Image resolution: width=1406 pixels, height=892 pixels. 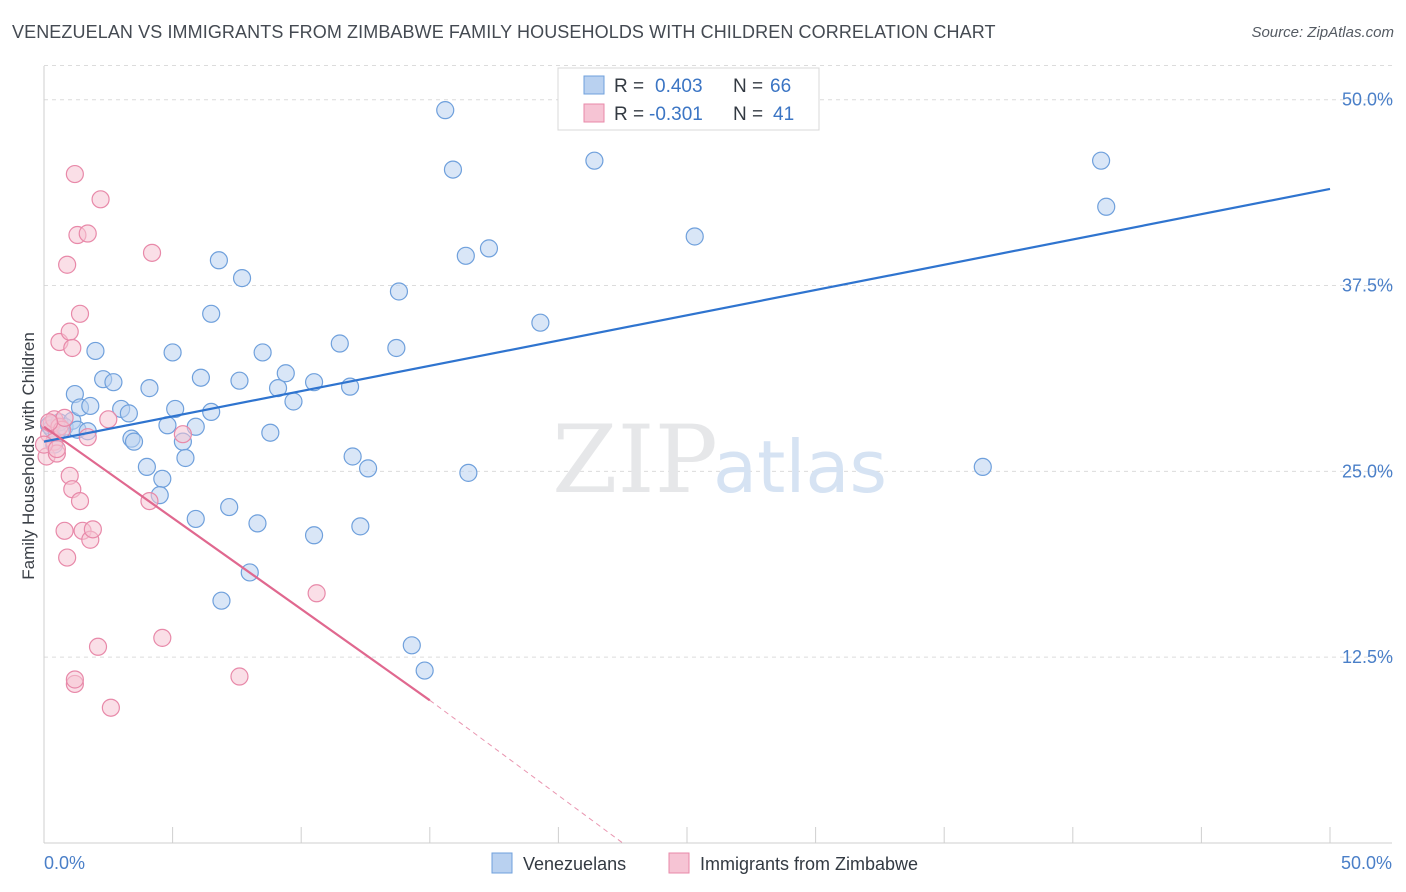 I want to click on x-tick-label-min: 0.0%, so click(x=64, y=863).